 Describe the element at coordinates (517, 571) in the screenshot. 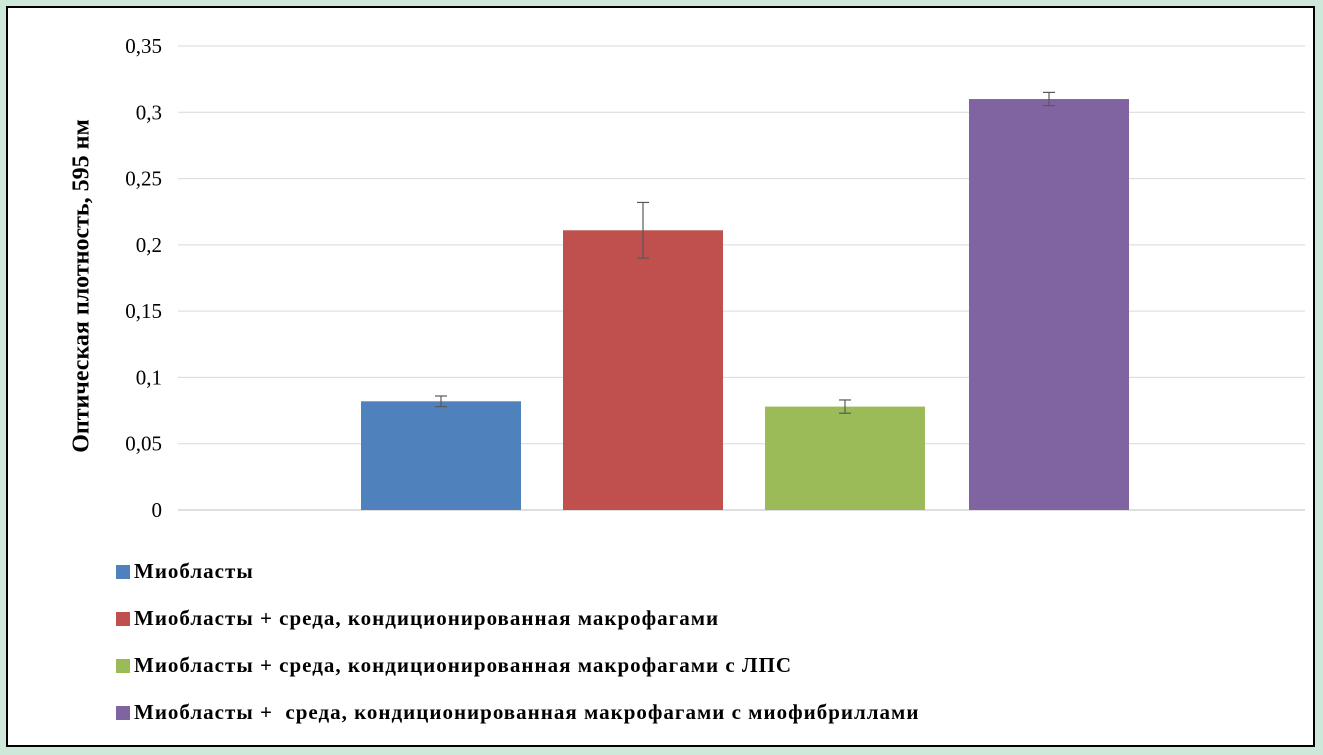

I see `legend-item: Миобласты` at that location.